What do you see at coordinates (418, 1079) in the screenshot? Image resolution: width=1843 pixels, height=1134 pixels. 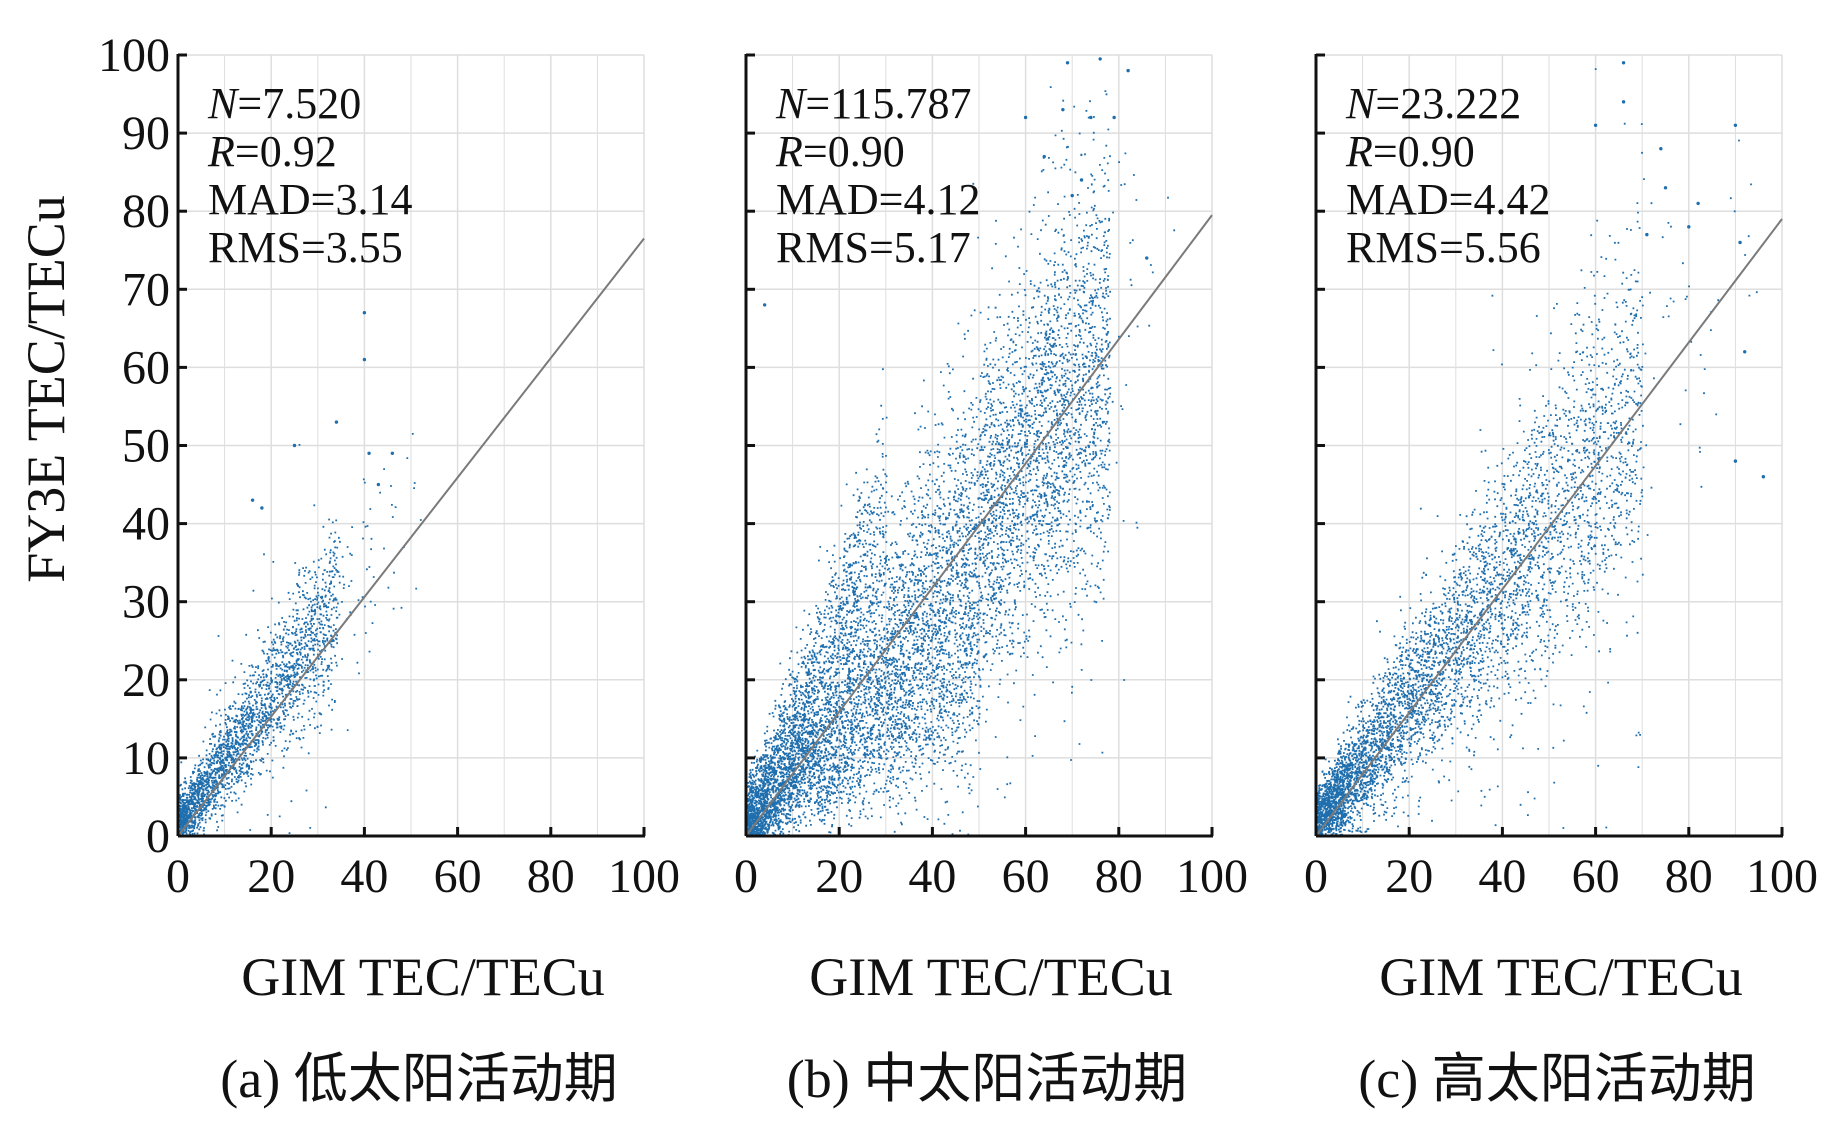 I see `caption-a: (a) 低太阳活动期` at bounding box center [418, 1079].